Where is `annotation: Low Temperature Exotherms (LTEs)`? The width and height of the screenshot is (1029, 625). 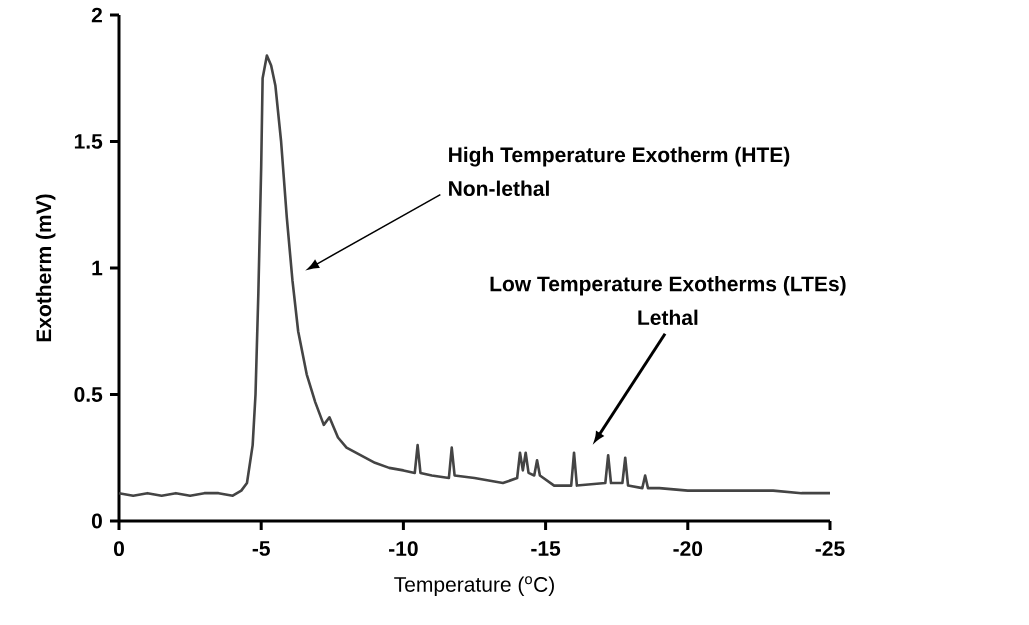
annotation: Low Temperature Exotherms (LTEs) is located at coordinates (668, 285).